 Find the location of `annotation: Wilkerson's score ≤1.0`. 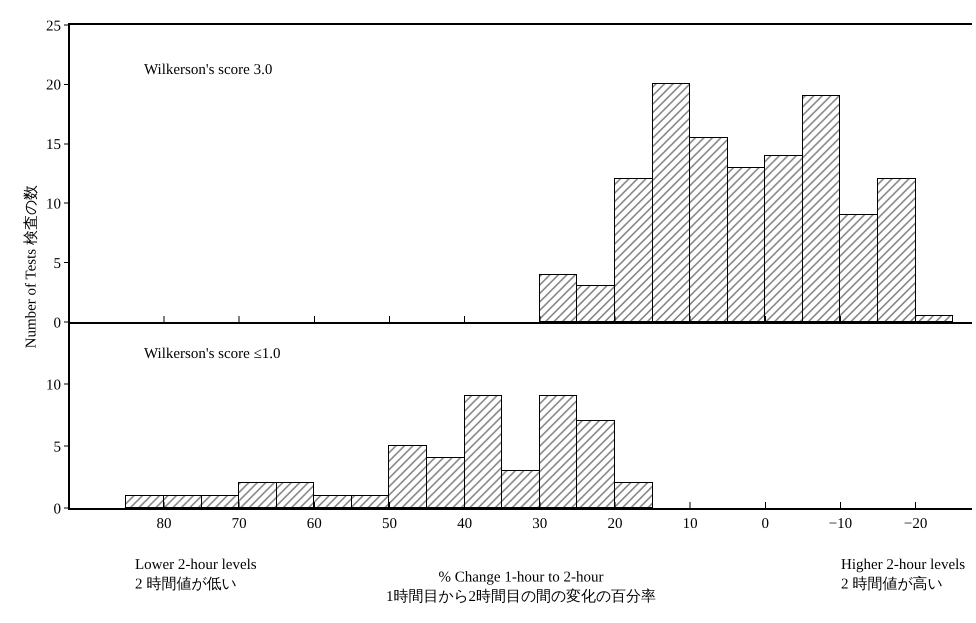

annotation: Wilkerson's score ≤1.0 is located at coordinates (212, 354).